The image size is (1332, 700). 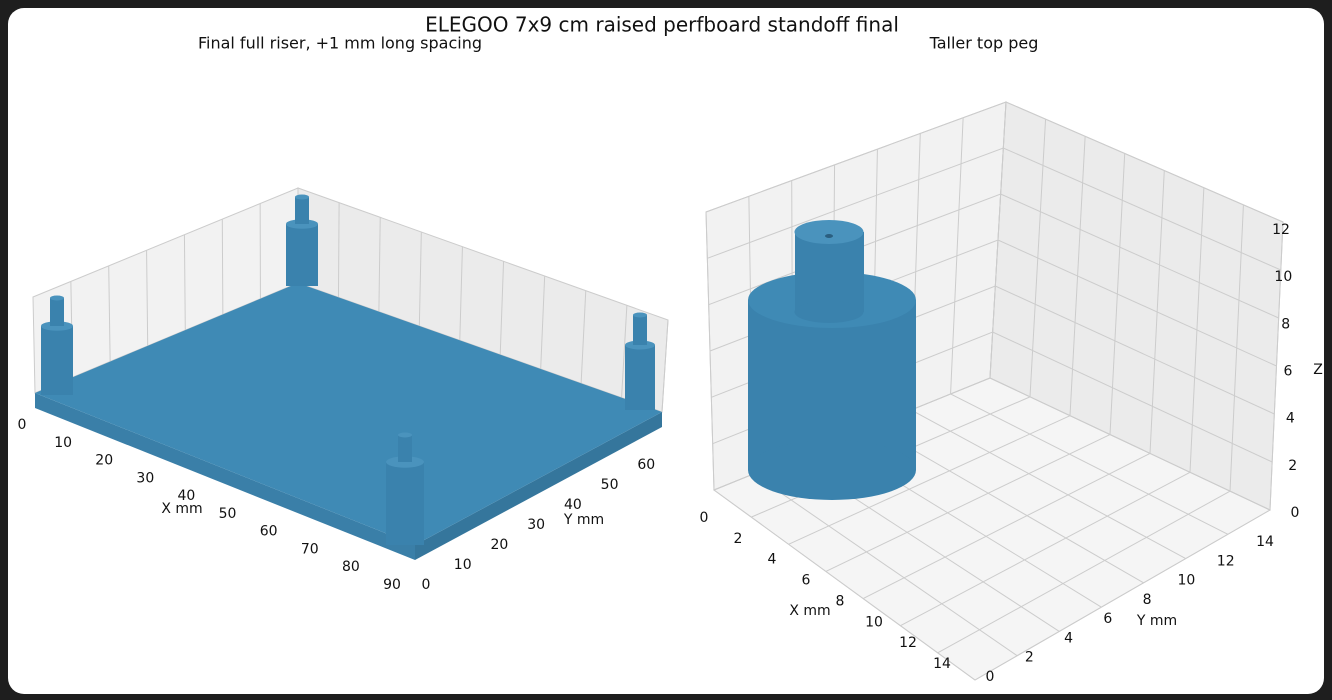 What do you see at coordinates (104, 461) in the screenshot?
I see `x-tick-label: 20` at bounding box center [104, 461].